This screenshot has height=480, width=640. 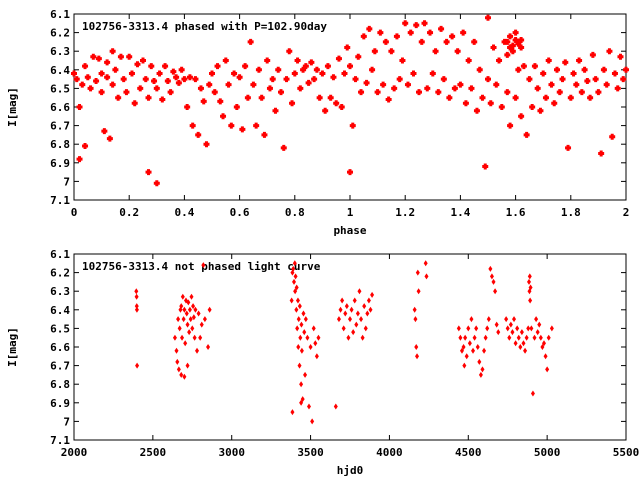 What do you see at coordinates (60, 107) in the screenshot?
I see `phased-y-tick-label: 6.6` at bounding box center [60, 107].